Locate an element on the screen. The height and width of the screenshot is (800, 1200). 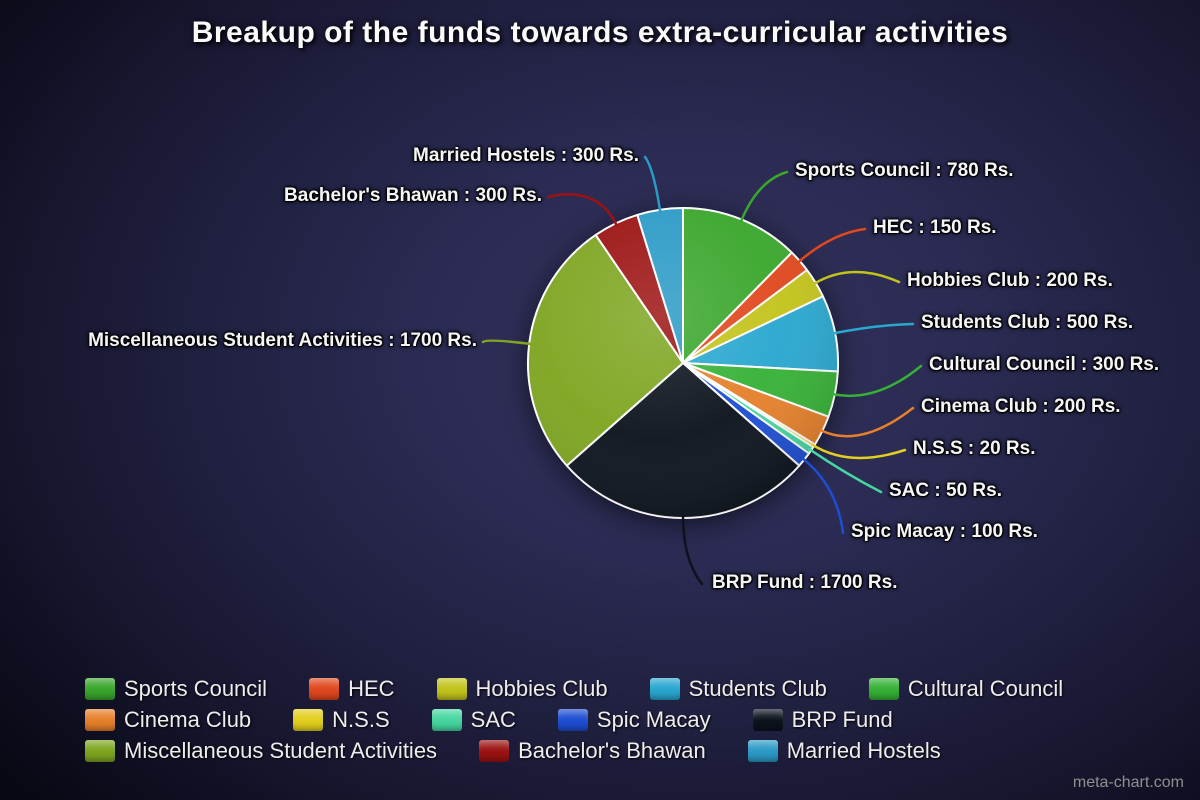
legend-item-sports-council: Sports Council is located at coordinates (176, 689).